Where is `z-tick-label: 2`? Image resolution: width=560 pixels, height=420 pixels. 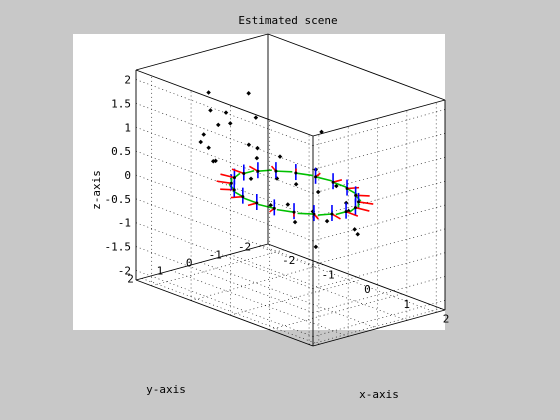 z-tick-label: 2 is located at coordinates (127, 80).